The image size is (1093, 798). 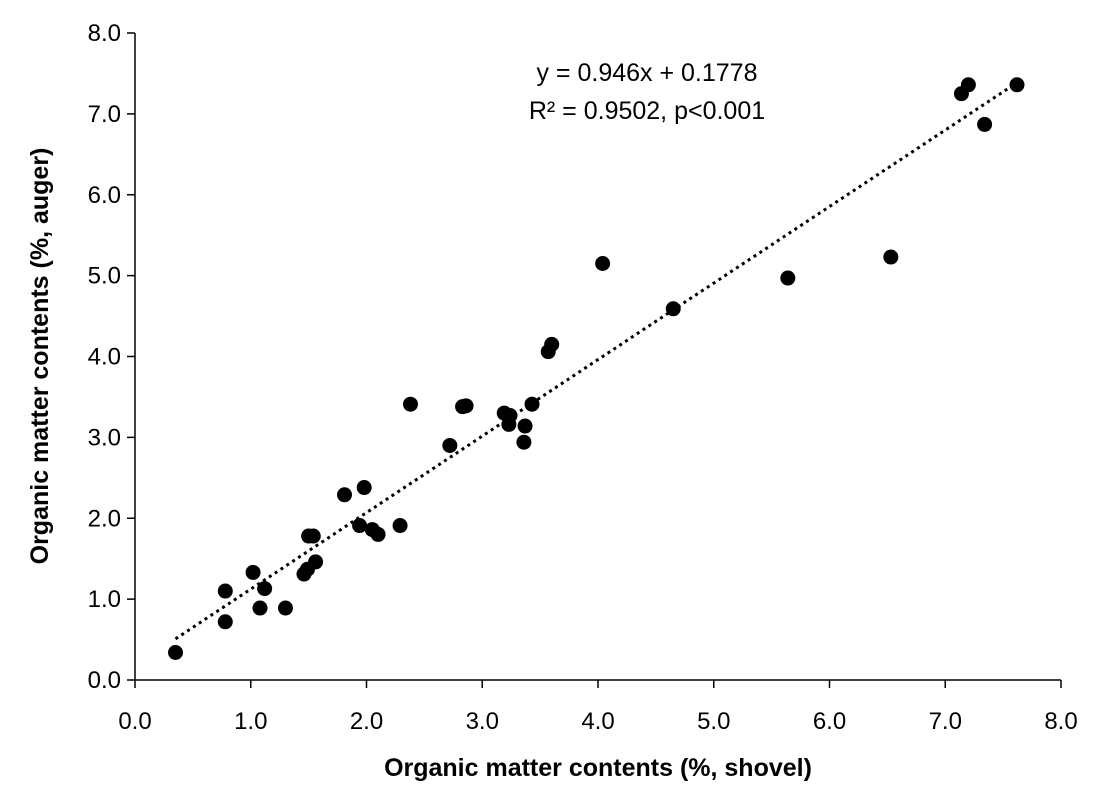 What do you see at coordinates (104, 33) in the screenshot?
I see `y-tick-label: 8.0` at bounding box center [104, 33].